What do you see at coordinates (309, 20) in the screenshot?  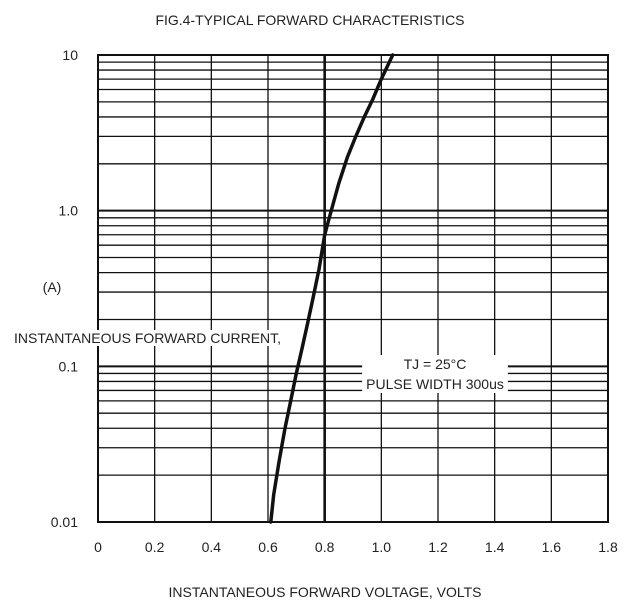 I see `chart-title: FIG.4-TYPICAL FORWARD CHARACTERISTICS` at bounding box center [309, 20].